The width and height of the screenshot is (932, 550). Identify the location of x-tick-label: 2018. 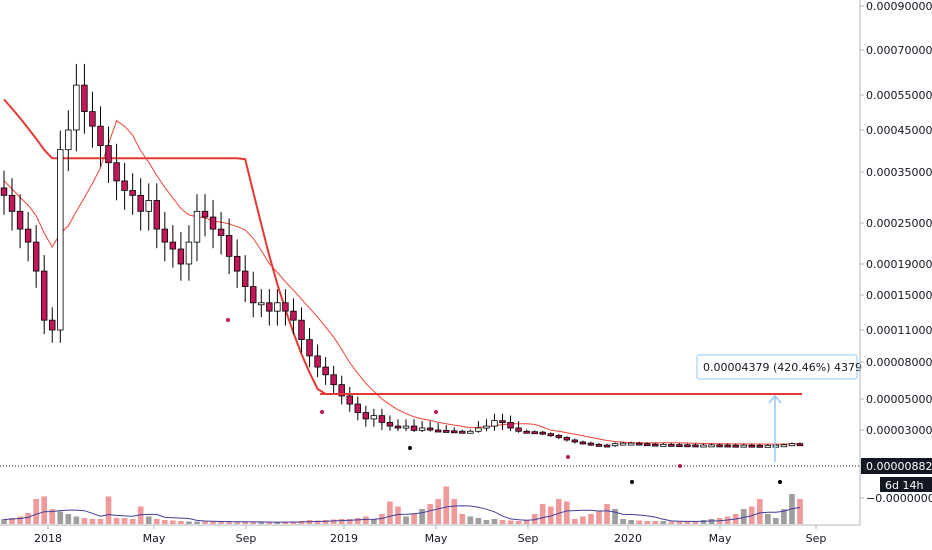
(48, 538).